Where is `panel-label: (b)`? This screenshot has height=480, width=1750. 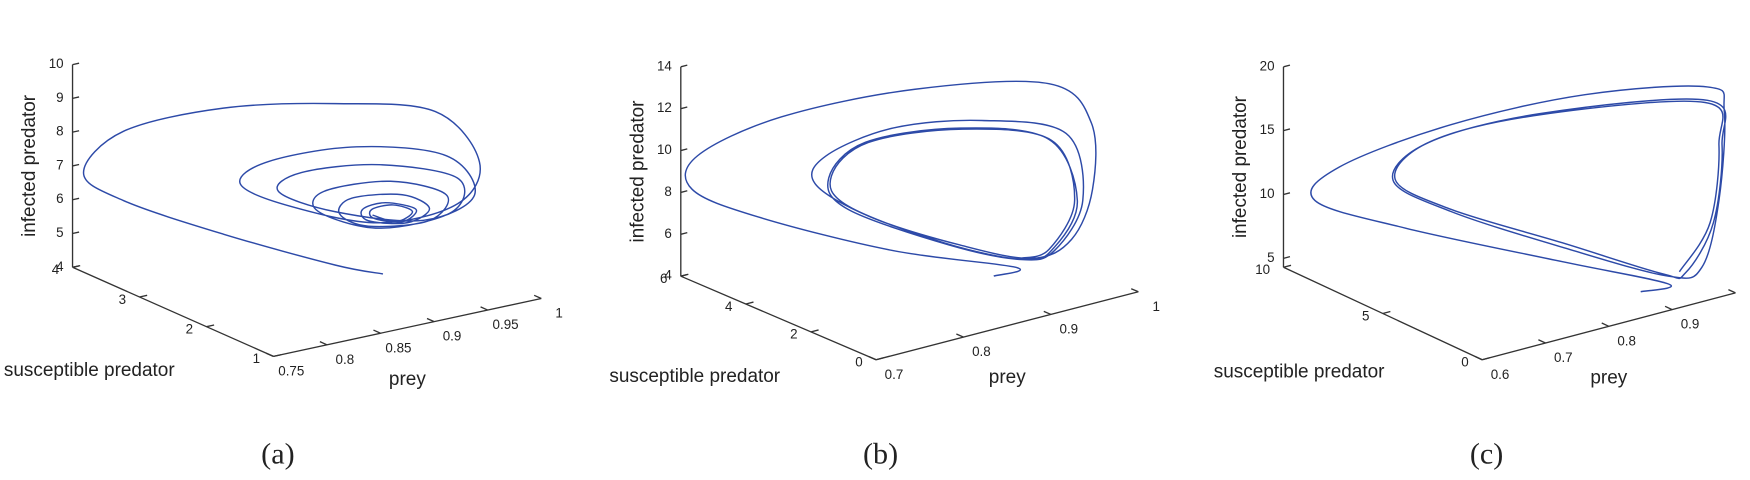
panel-label: (b) is located at coordinates (880, 454).